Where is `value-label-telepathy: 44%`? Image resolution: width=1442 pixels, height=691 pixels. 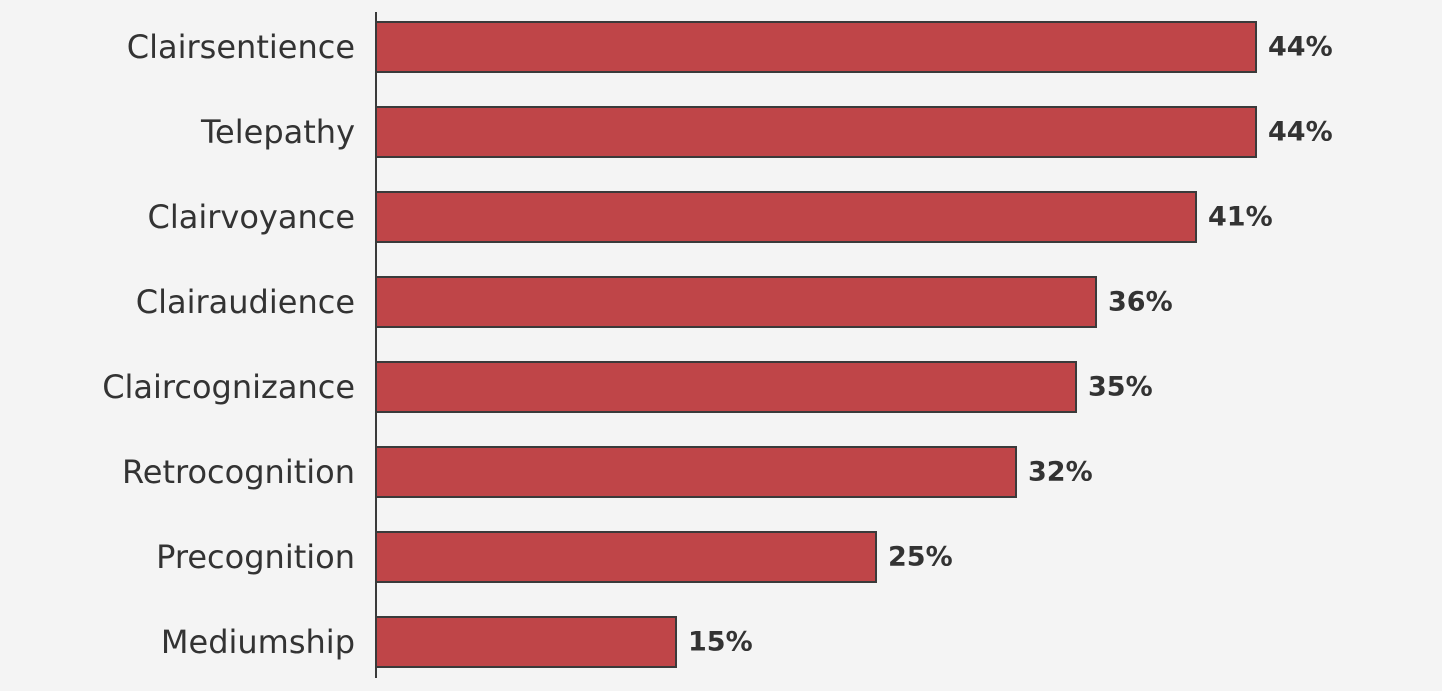 value-label-telepathy: 44% is located at coordinates (1300, 132).